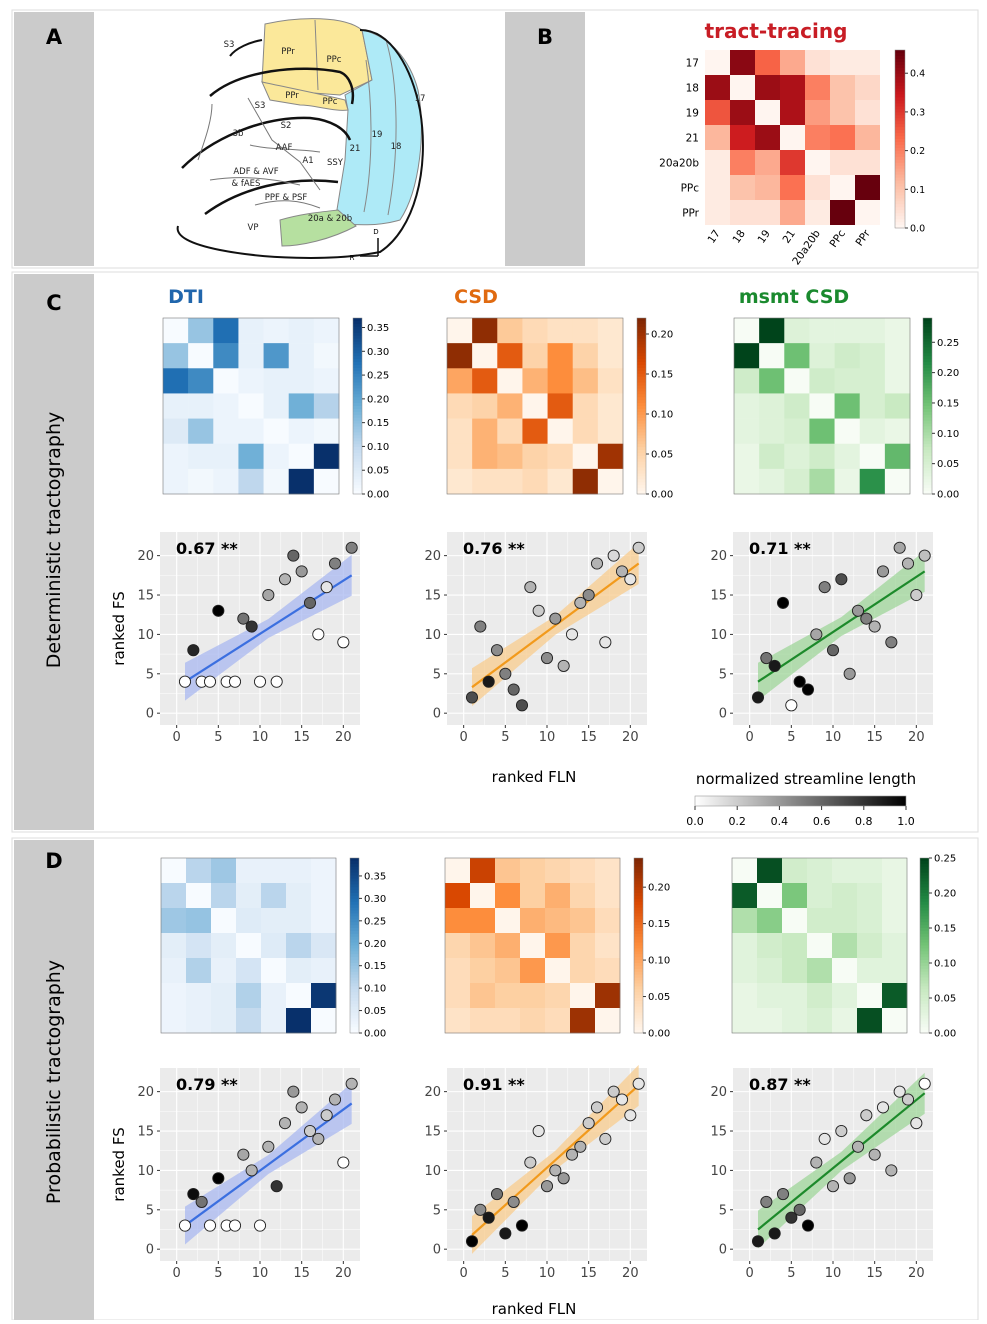 The height and width of the screenshot is (1324, 987). What do you see at coordinates (535, 1172) in the screenshot?
I see `scatter-prob_csd: 0 5 10 15 20 0 5 10 15 20 0.91 **` at bounding box center [535, 1172].